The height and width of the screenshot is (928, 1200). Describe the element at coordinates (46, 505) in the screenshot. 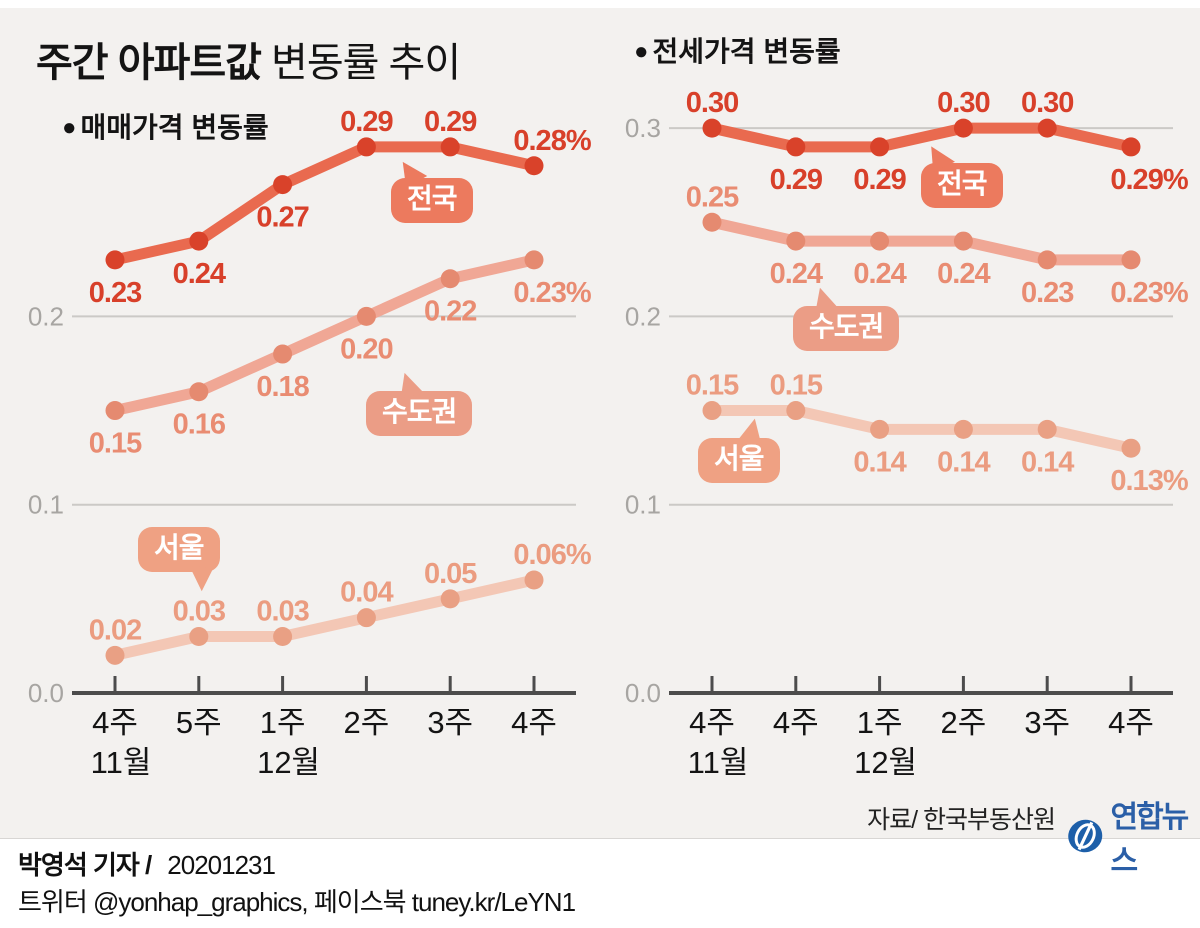

I see `y-tick-label: 0.1` at that location.